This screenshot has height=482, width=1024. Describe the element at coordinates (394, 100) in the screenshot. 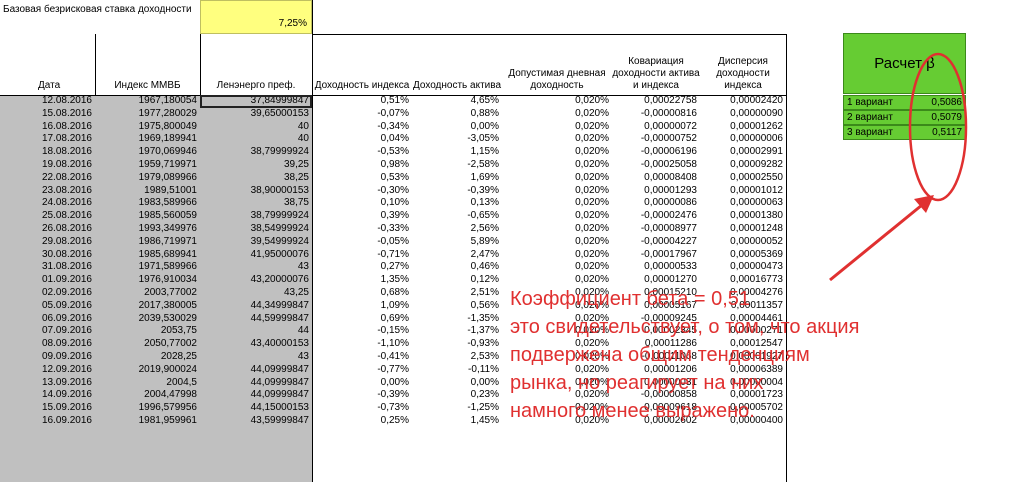

I see `index-return-cell: 0,51%` at that location.